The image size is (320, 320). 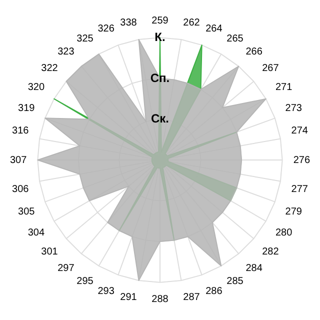 I want to click on spoke-label: 282, so click(x=271, y=252).